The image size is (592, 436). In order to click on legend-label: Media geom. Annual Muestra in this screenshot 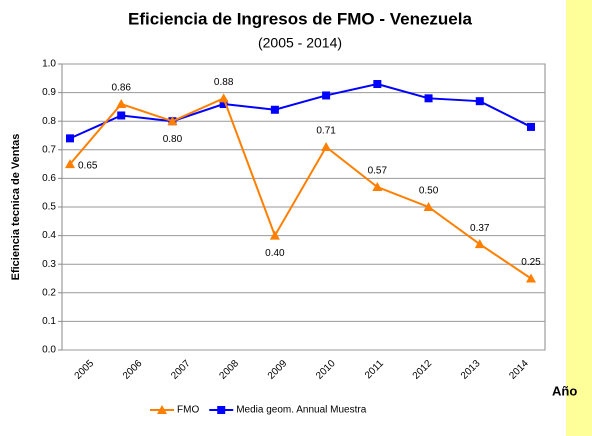, I will do `click(301, 410)`.